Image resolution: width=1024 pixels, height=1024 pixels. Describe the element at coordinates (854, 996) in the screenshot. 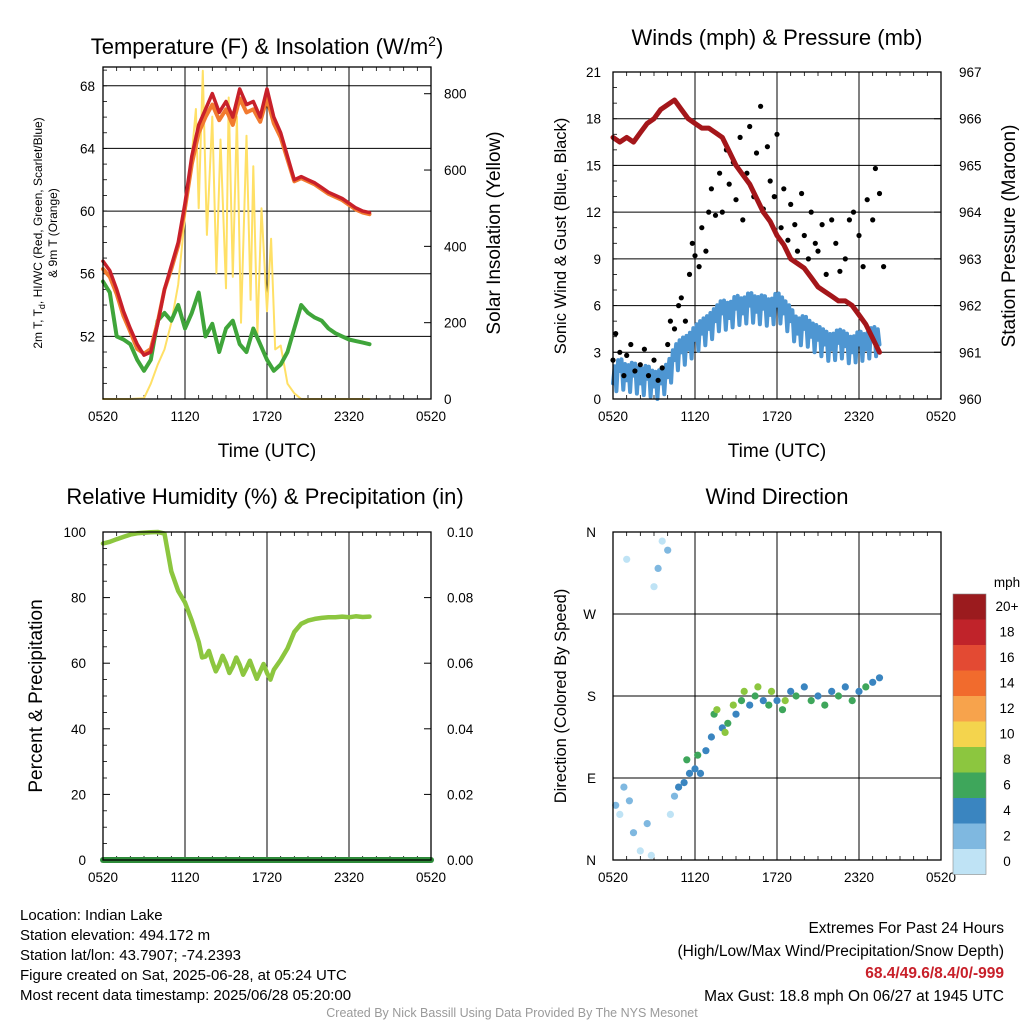

I see `max-gust-text: Max Gust: 18.8 mph On 06/27 at 1945 UTC` at that location.